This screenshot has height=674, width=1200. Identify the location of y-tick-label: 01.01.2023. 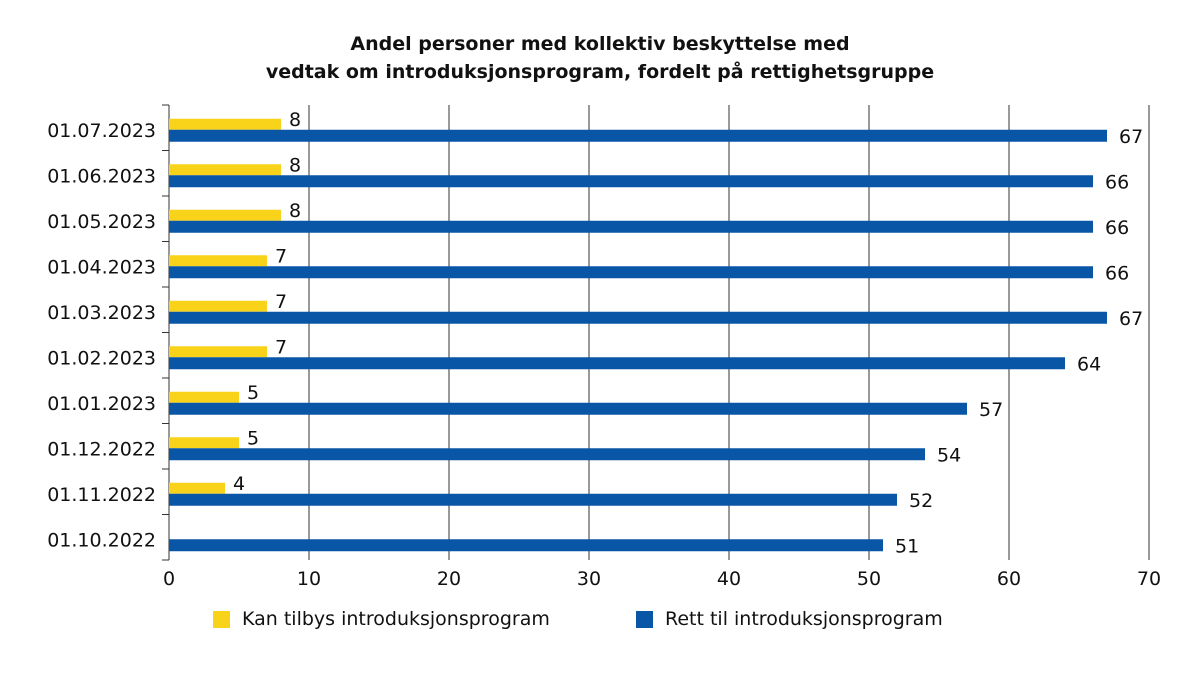
(101, 404).